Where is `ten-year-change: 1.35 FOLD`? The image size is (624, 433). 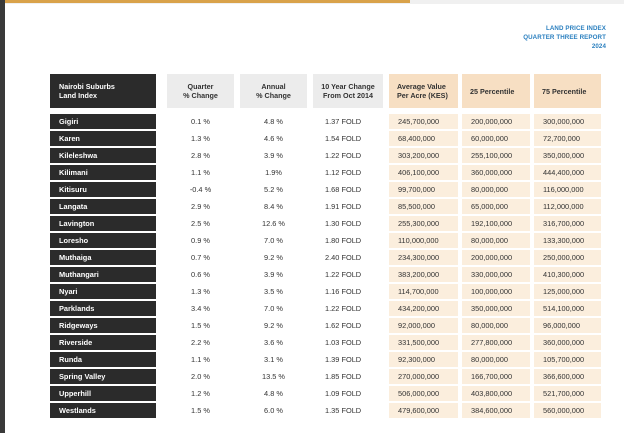
ten-year-change: 1.35 FOLD is located at coordinates (351, 409).